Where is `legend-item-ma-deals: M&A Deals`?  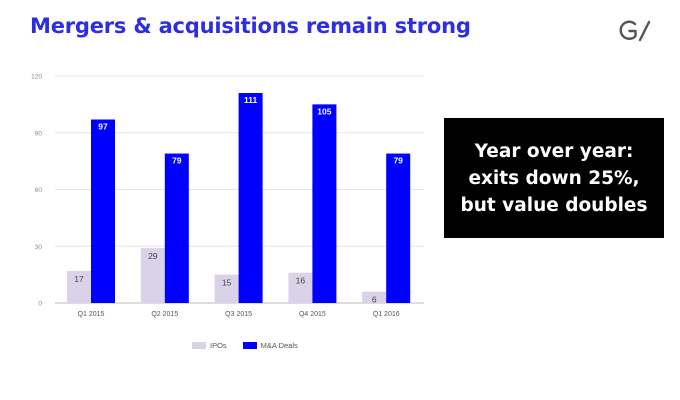 legend-item-ma-deals: M&A Deals is located at coordinates (270, 345).